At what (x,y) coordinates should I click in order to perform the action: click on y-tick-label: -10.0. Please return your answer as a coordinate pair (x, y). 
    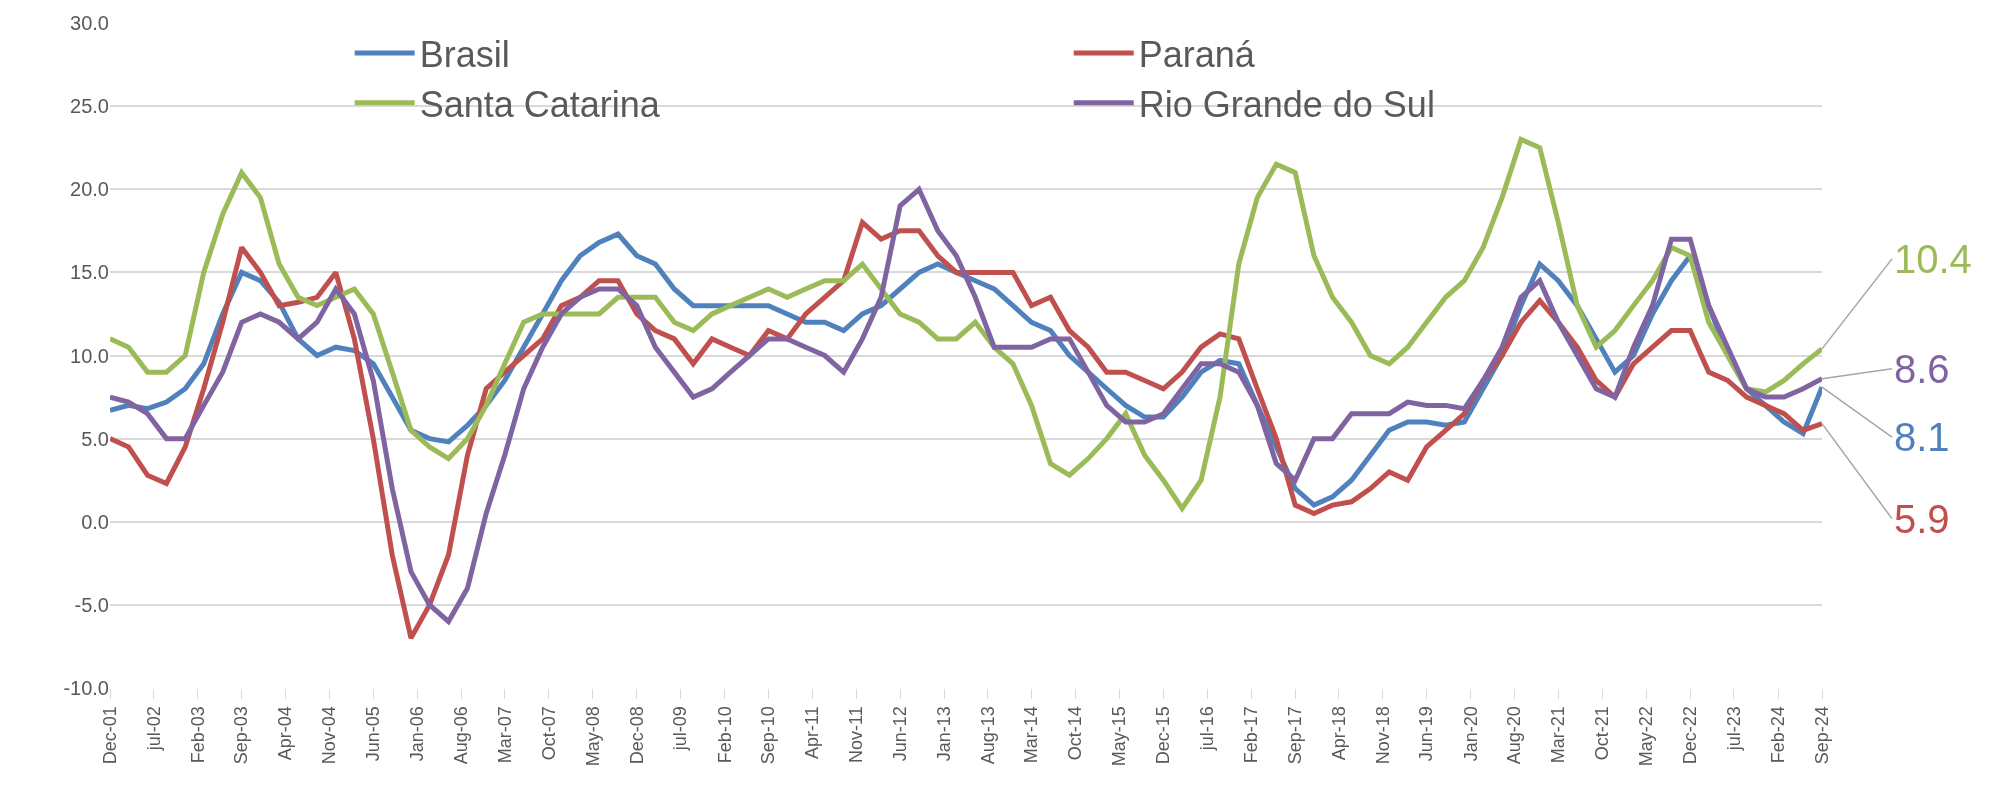
    Looking at the image, I should click on (86, 688).